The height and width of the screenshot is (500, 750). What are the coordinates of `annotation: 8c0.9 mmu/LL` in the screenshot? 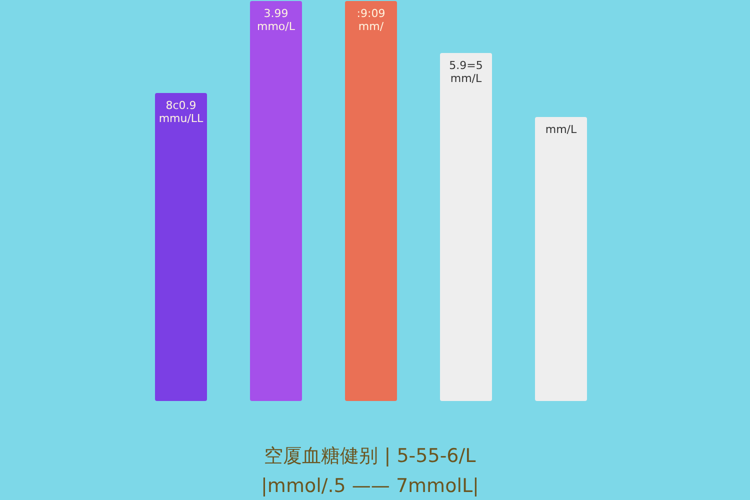 It's located at (181, 112).